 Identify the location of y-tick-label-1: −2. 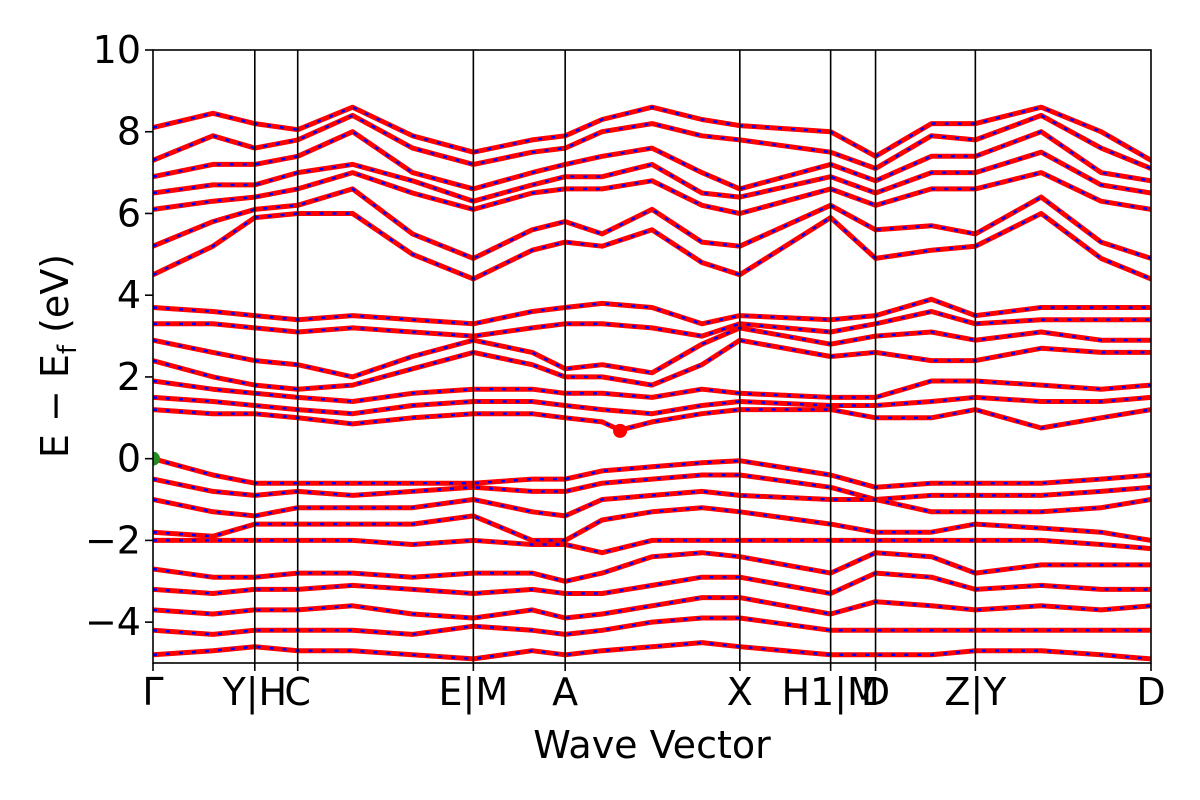
(113, 540).